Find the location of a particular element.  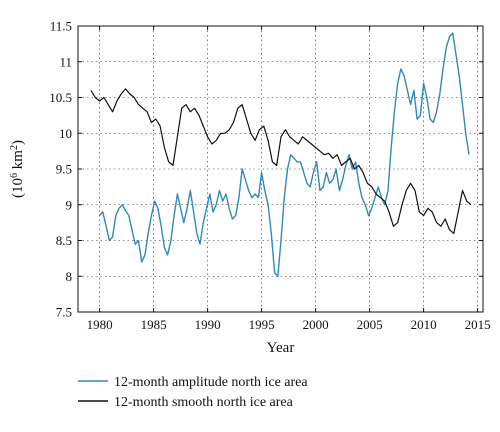

x-tick-label: 1985 is located at coordinates (154, 324).